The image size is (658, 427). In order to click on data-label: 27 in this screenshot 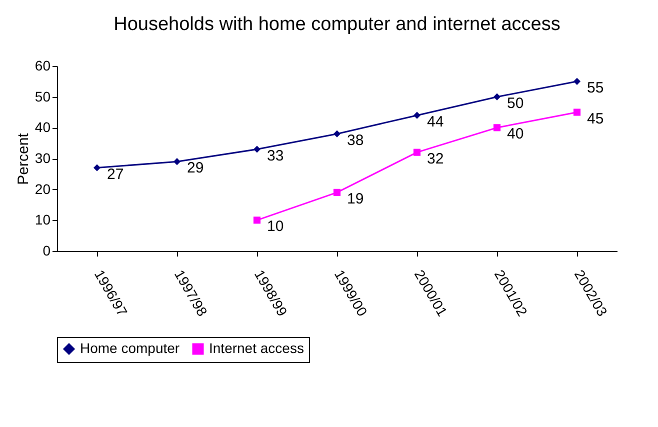, I will do `click(115, 174)`.